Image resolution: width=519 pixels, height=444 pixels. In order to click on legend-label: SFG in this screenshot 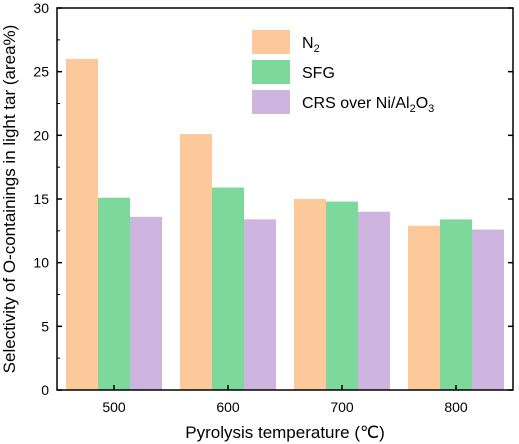, I will do `click(318, 73)`.